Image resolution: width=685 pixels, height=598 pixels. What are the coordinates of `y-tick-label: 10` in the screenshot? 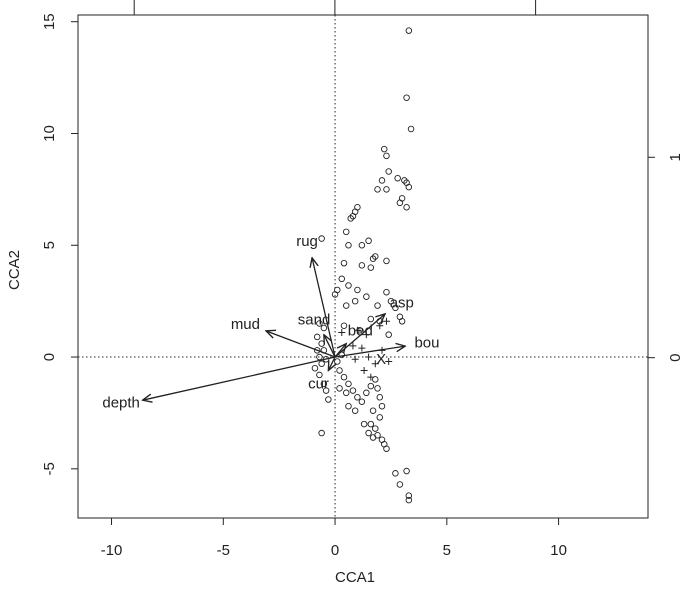 It's located at (49, 133).